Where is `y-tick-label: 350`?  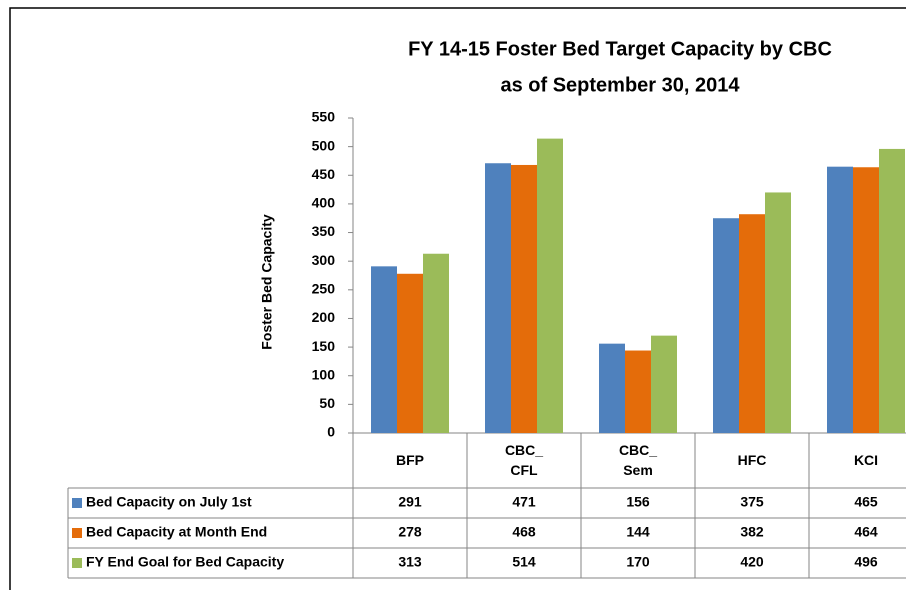
y-tick-label: 350 is located at coordinates (324, 231).